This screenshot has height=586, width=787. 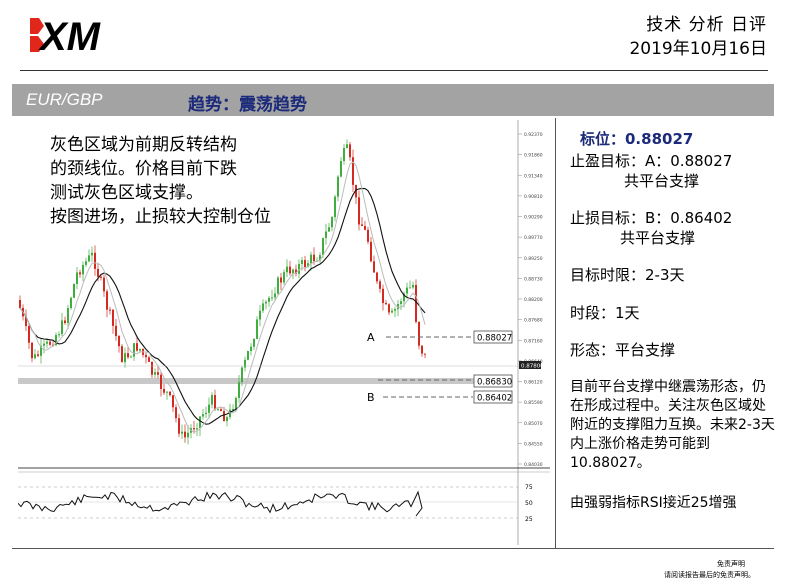 I want to click on title-banner, so click(x=393, y=100).